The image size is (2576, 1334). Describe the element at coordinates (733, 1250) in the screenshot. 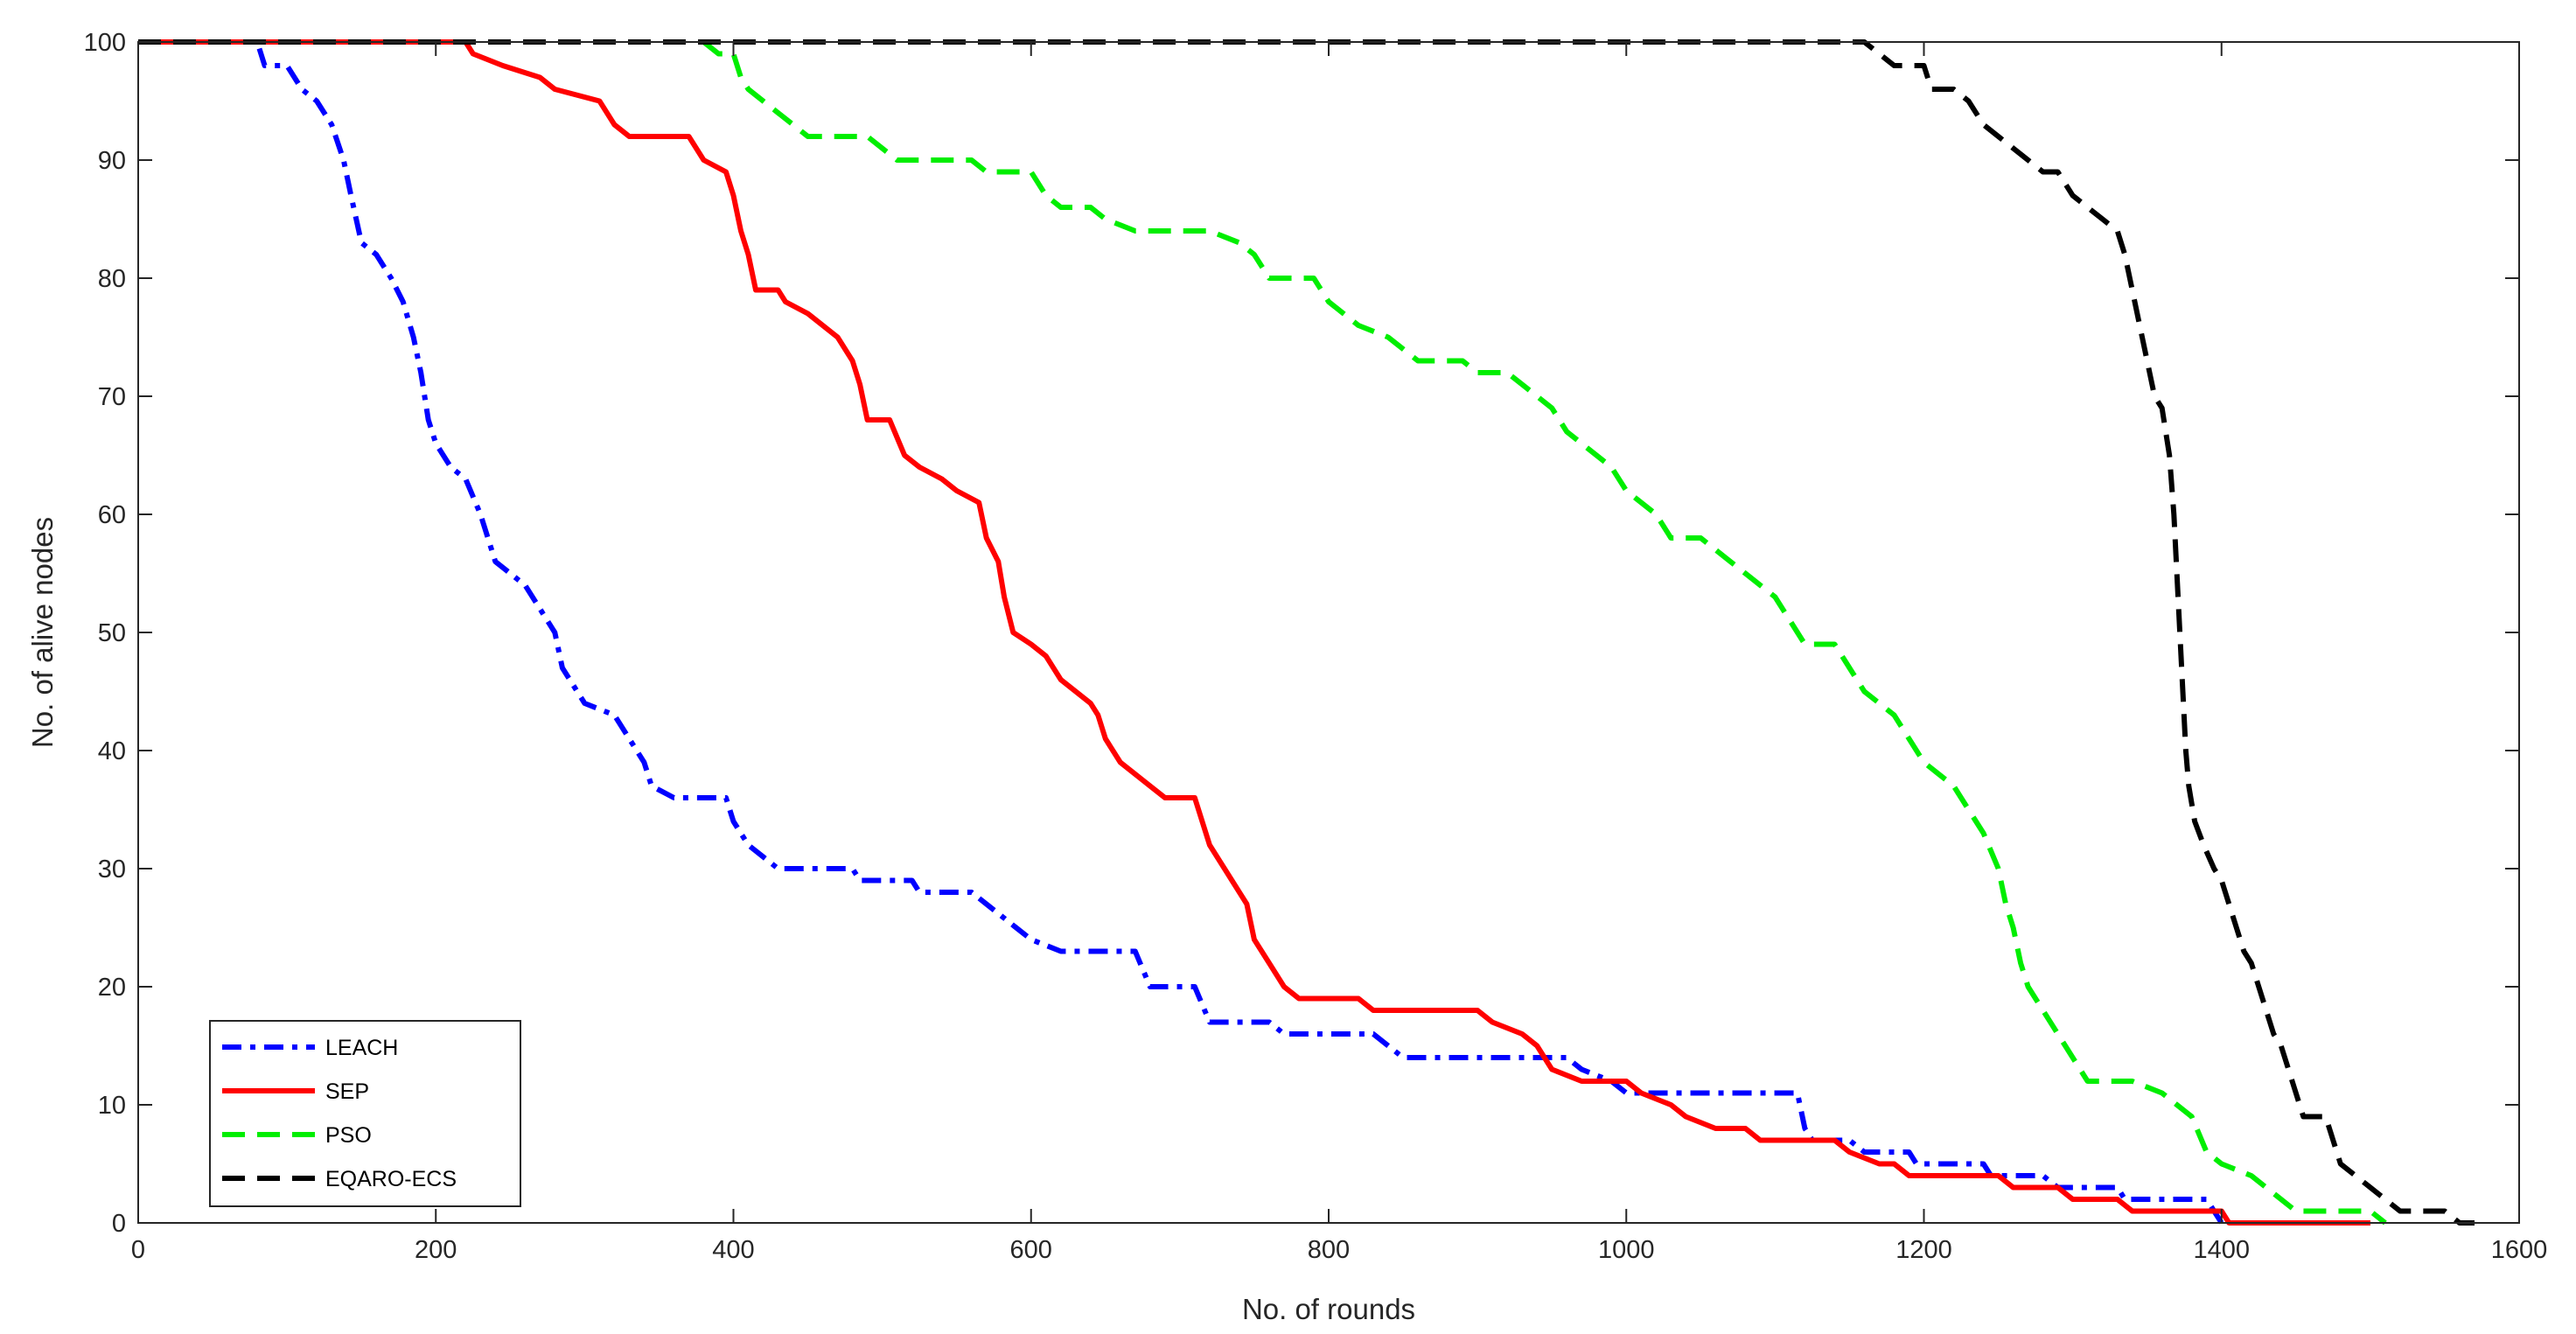

I see `x-tick-label: 400` at that location.